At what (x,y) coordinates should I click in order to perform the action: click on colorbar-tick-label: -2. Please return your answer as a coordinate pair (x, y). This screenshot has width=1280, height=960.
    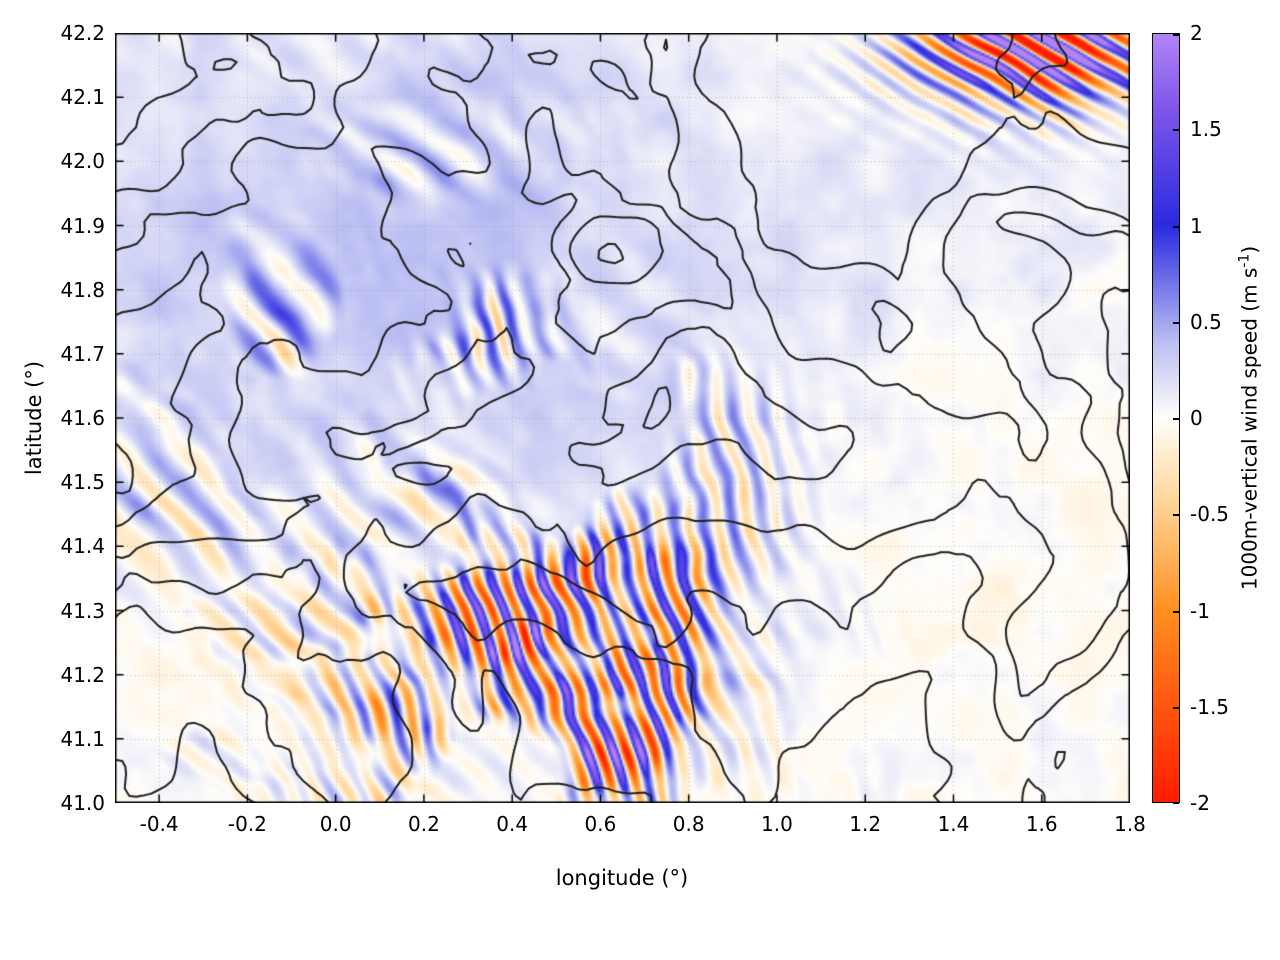
    Looking at the image, I should click on (1200, 803).